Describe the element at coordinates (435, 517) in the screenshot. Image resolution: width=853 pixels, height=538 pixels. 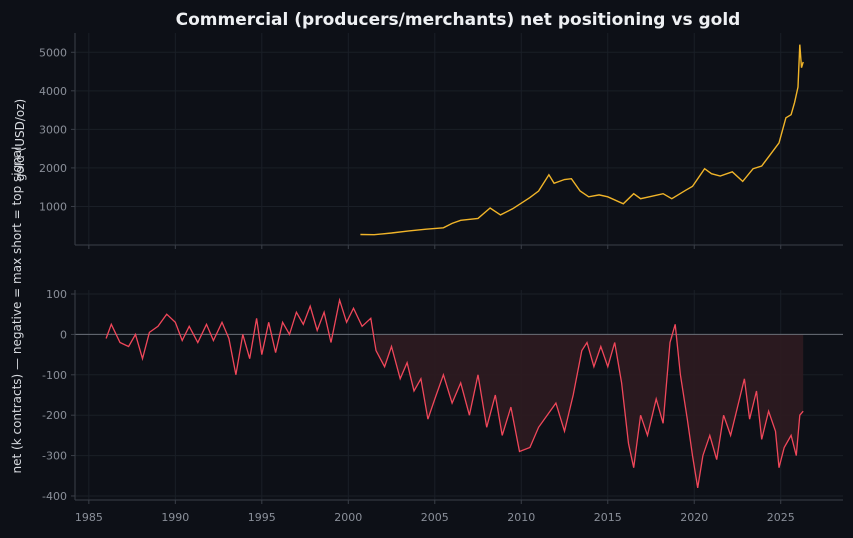
I see `bottom-x-tick-label: 2005` at that location.